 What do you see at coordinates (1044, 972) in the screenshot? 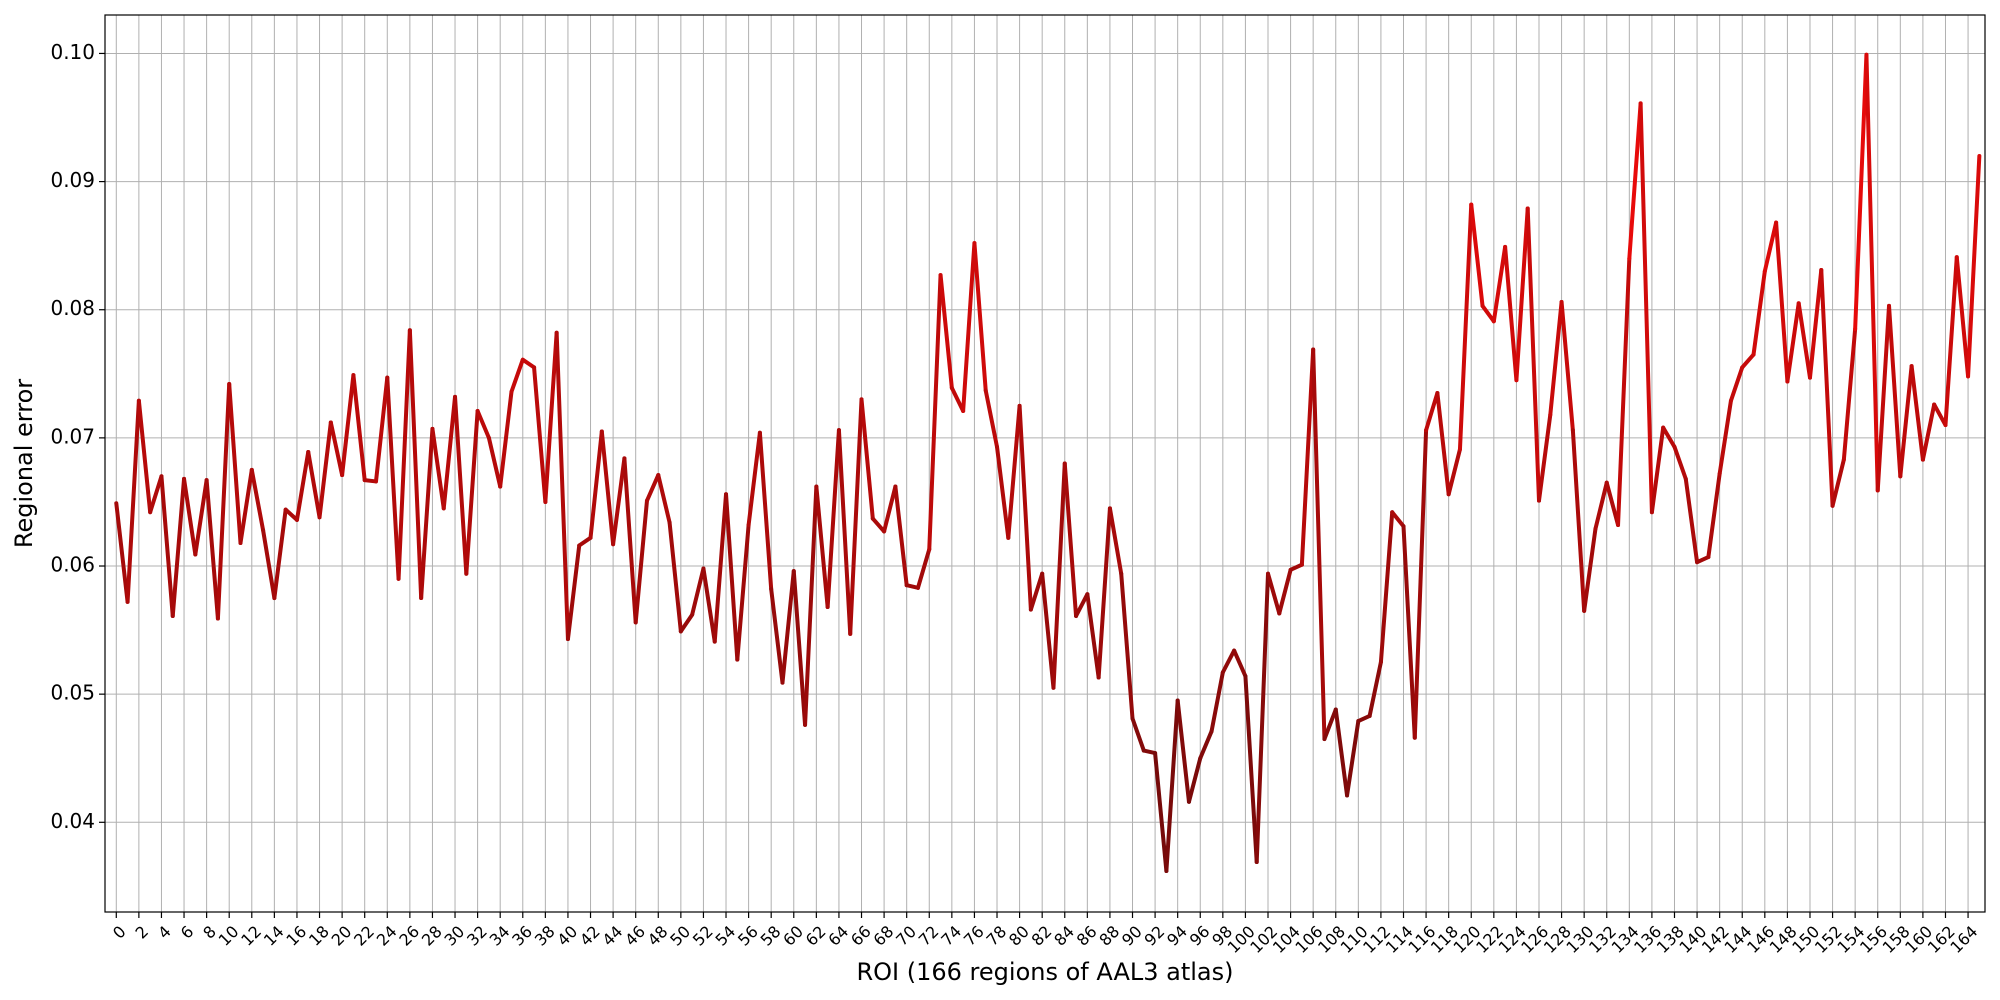
I see `x-axis-title: ROI (166 regions of AAL3 atlas)` at bounding box center [1044, 972].